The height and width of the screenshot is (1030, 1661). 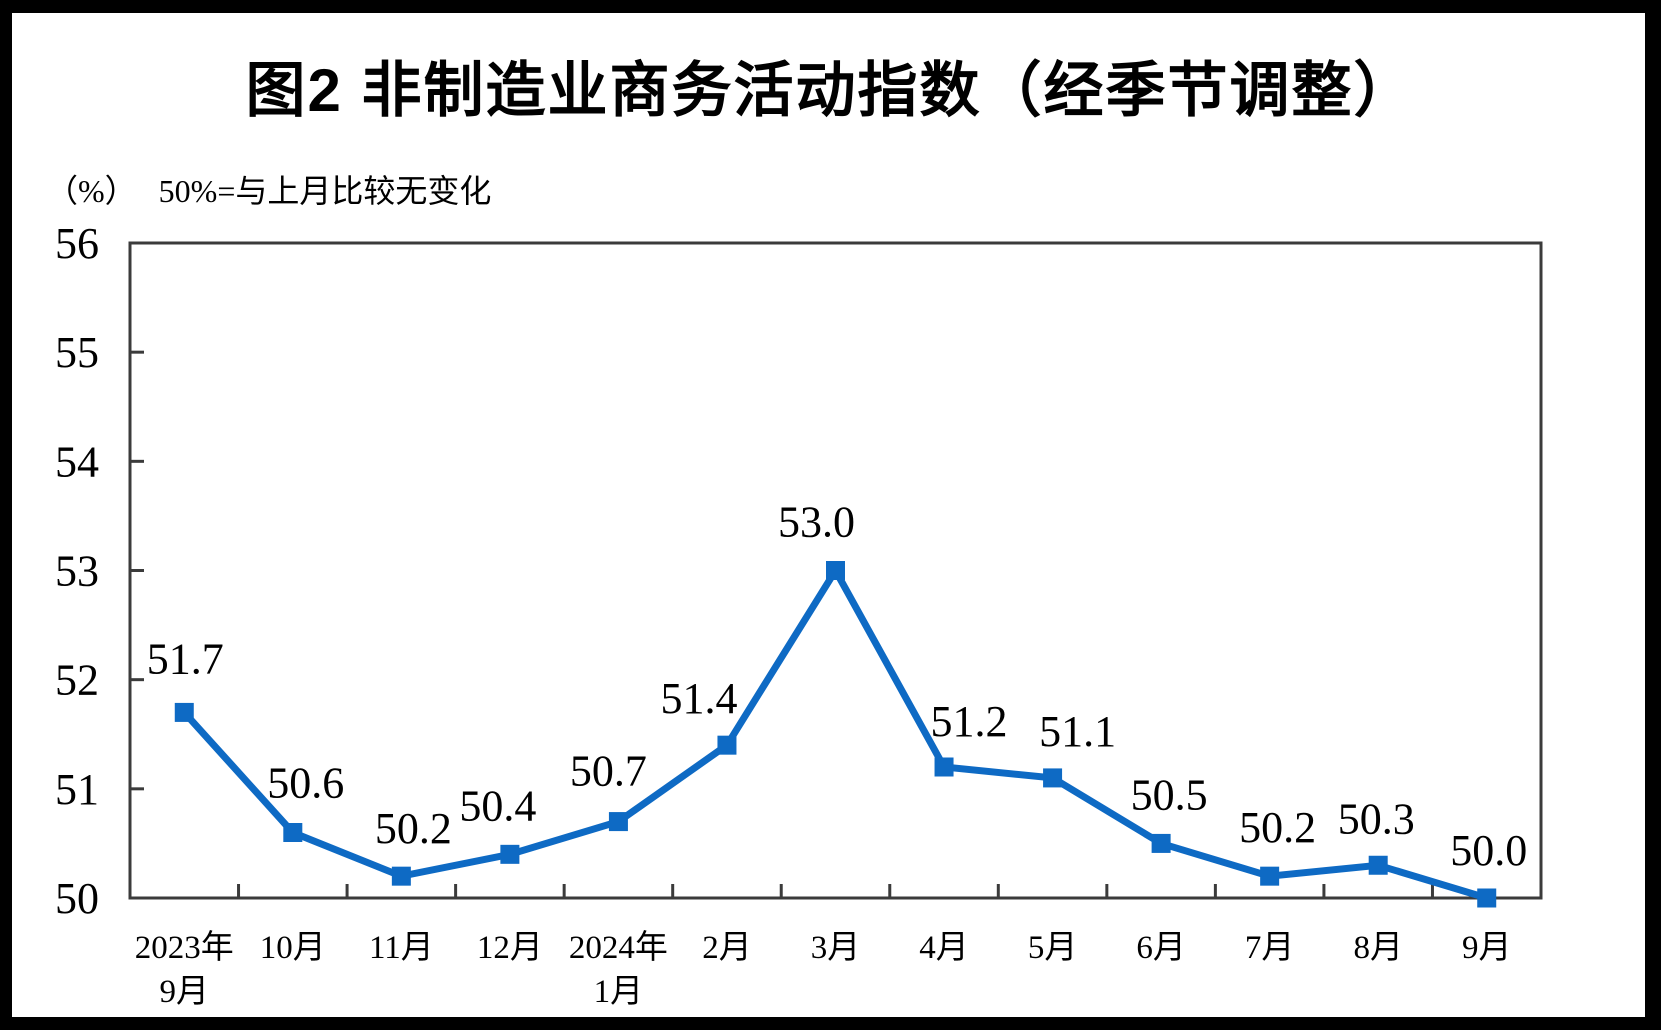 I want to click on y-axis-label: 54, so click(x=77, y=461).